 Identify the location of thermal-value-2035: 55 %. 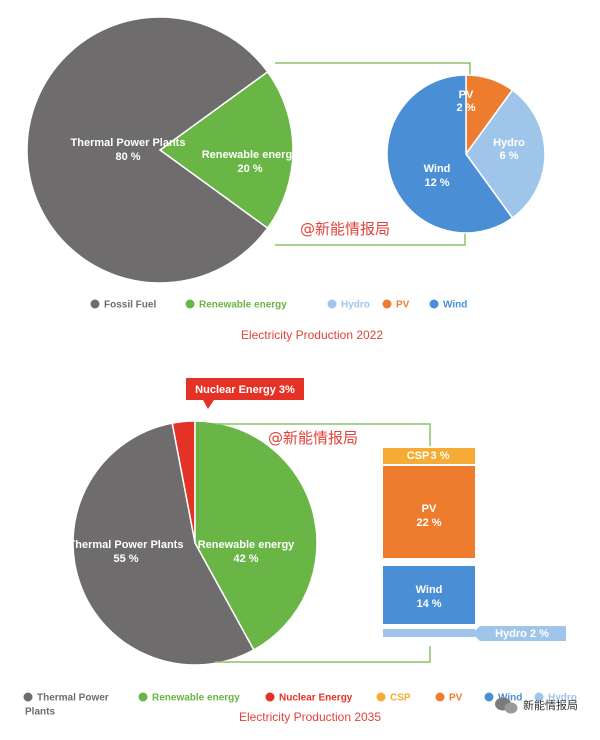
(125, 559).